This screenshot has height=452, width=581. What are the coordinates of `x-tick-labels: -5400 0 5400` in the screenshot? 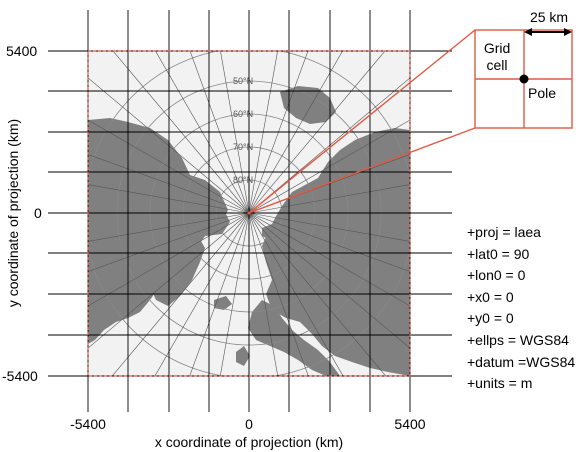 It's located at (248, 424).